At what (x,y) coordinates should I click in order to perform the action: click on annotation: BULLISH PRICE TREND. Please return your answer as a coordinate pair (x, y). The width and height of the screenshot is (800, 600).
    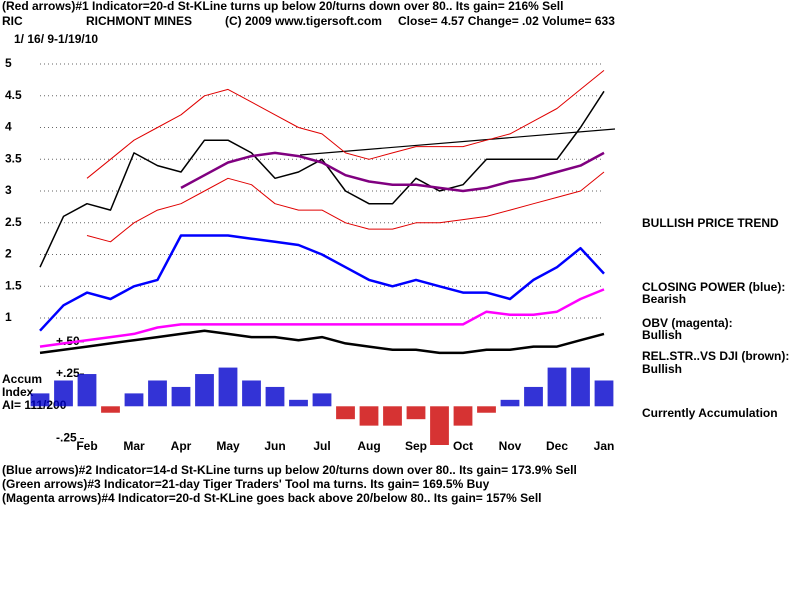
    Looking at the image, I should click on (710, 223).